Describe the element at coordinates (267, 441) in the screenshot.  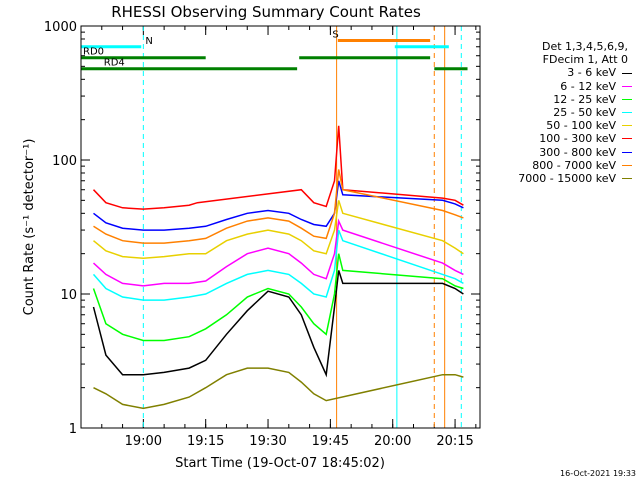
I see `x-tick-label: 19:30` at that location.